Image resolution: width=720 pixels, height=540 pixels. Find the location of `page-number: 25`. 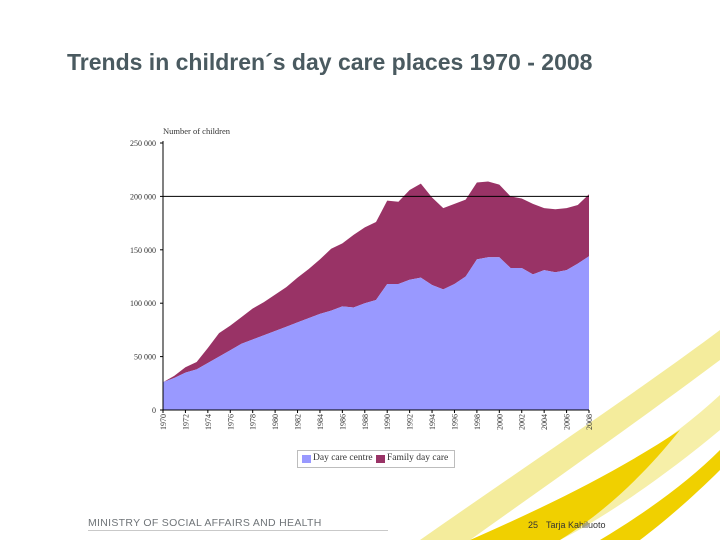

page-number: 25 is located at coordinates (533, 525).